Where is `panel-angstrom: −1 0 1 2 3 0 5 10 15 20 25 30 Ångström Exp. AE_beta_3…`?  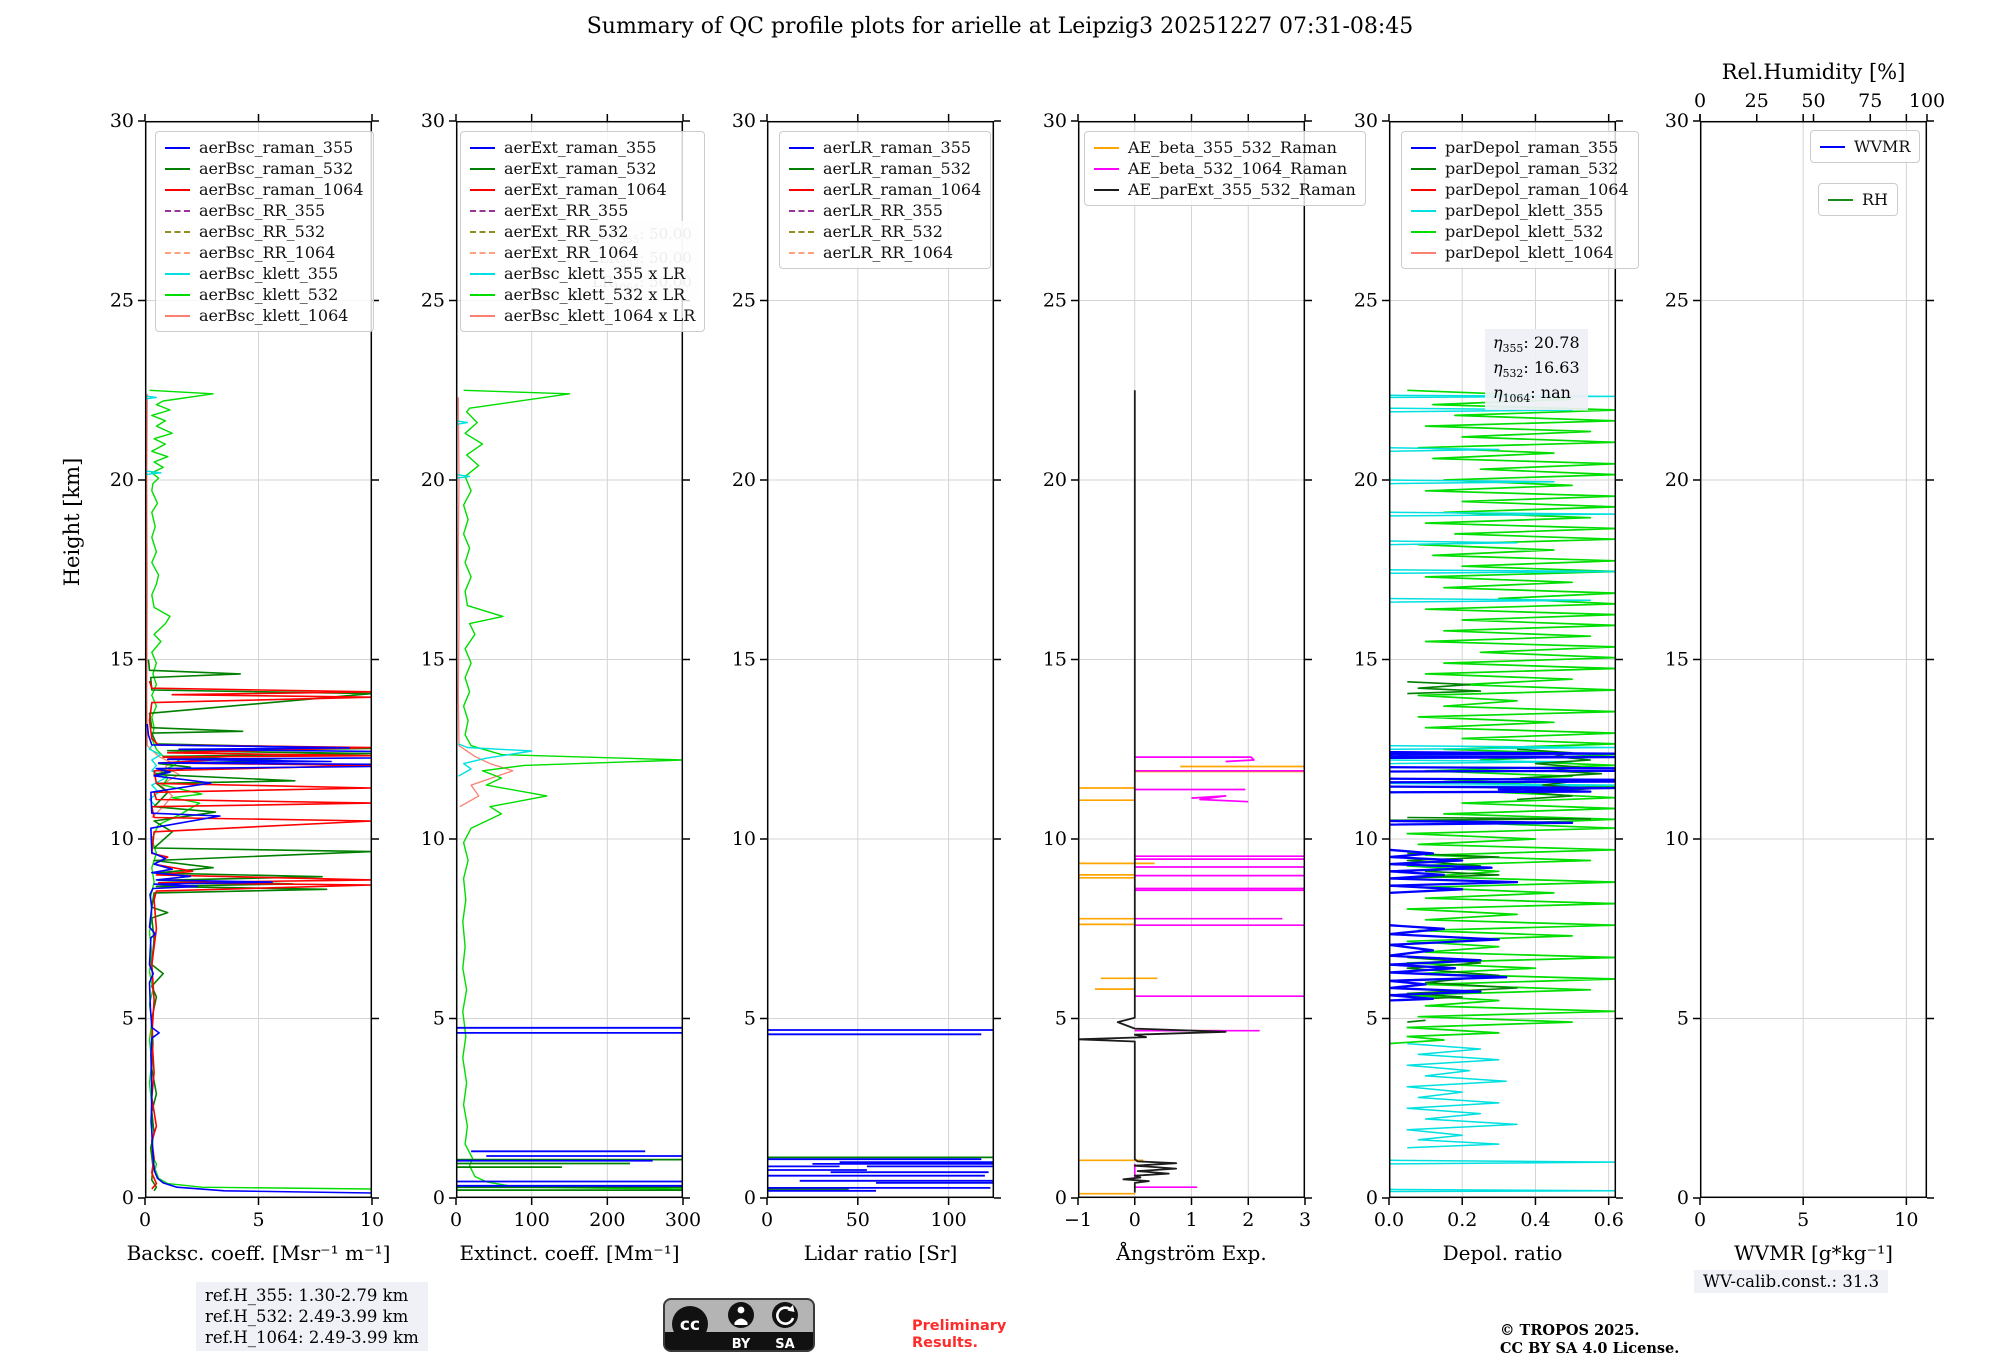 panel-angstrom: −1 0 1 2 3 0 5 10 15 20 25 30 Ångström Exp. AE_beta_3… is located at coordinates (1204, 687).